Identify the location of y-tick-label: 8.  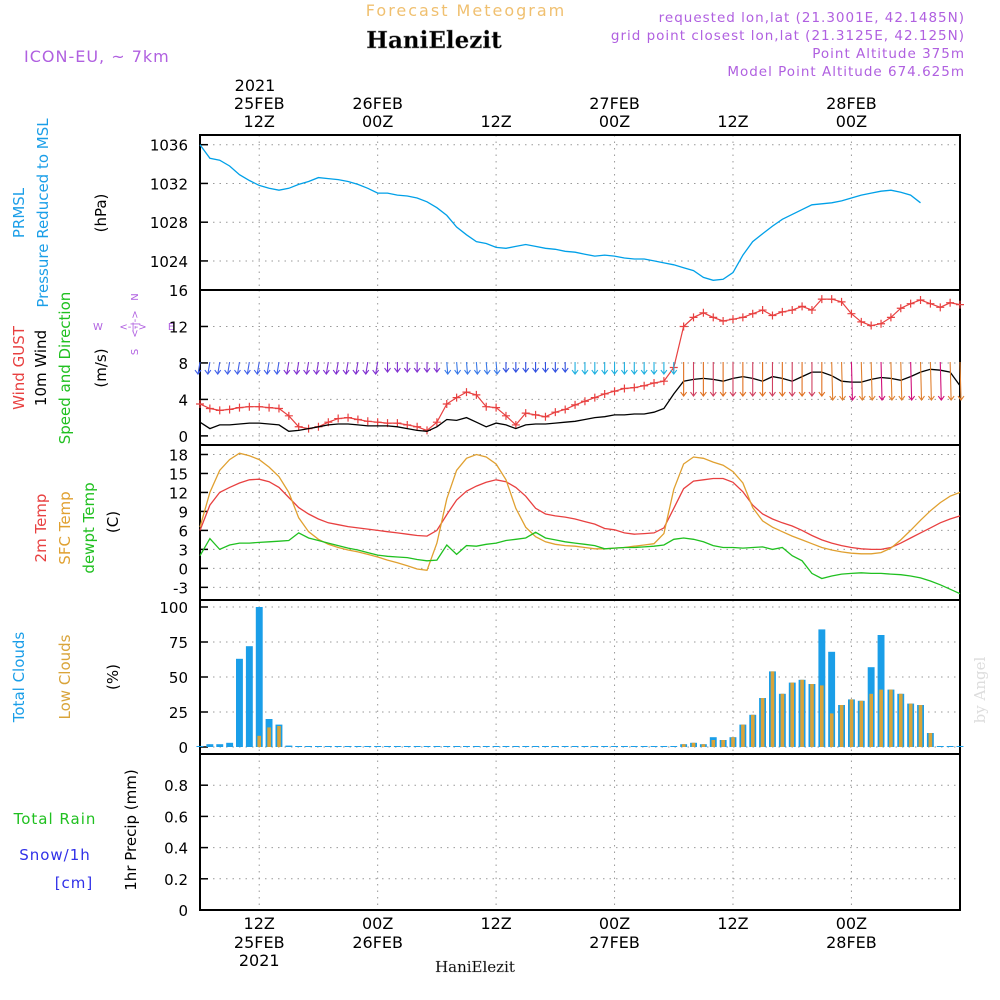
(183, 364).